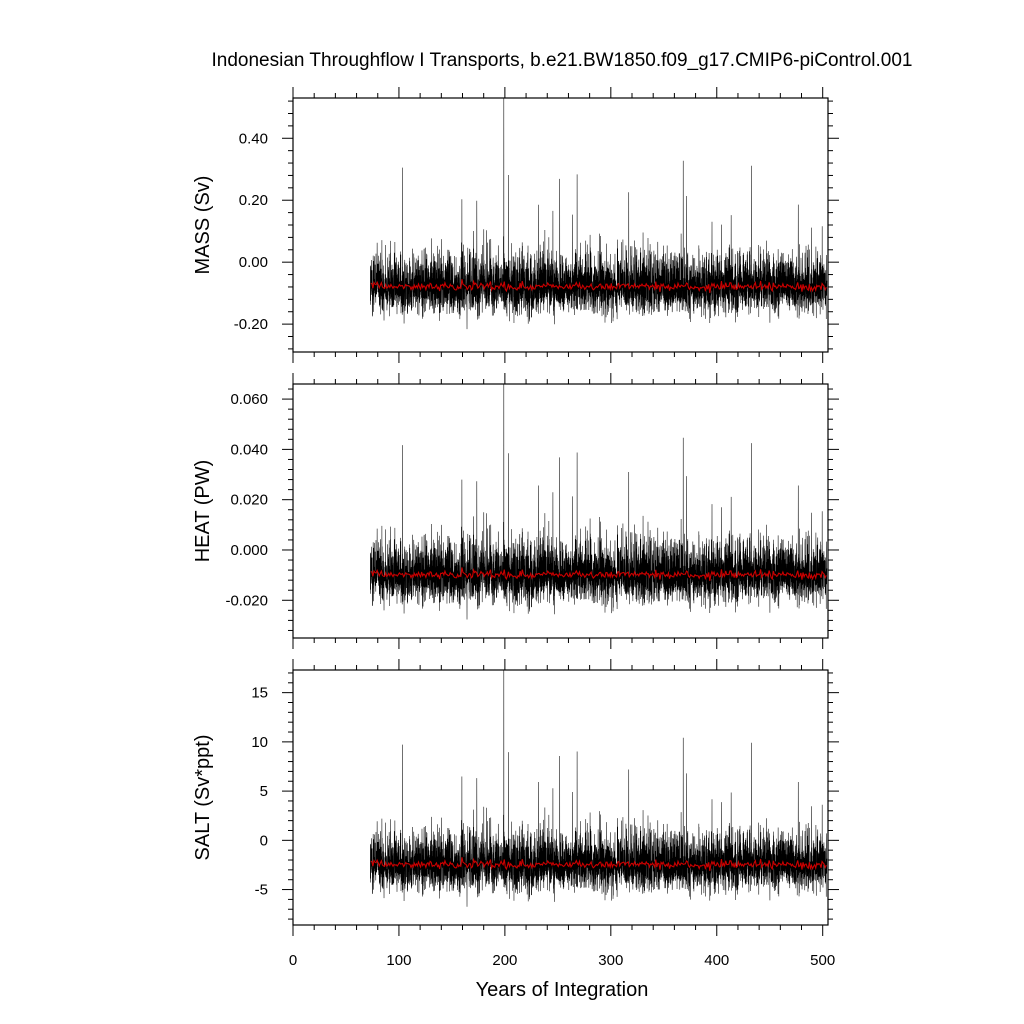 The width and height of the screenshot is (1024, 1024). Describe the element at coordinates (398, 960) in the screenshot. I see `x-tick-label: 100` at that location.